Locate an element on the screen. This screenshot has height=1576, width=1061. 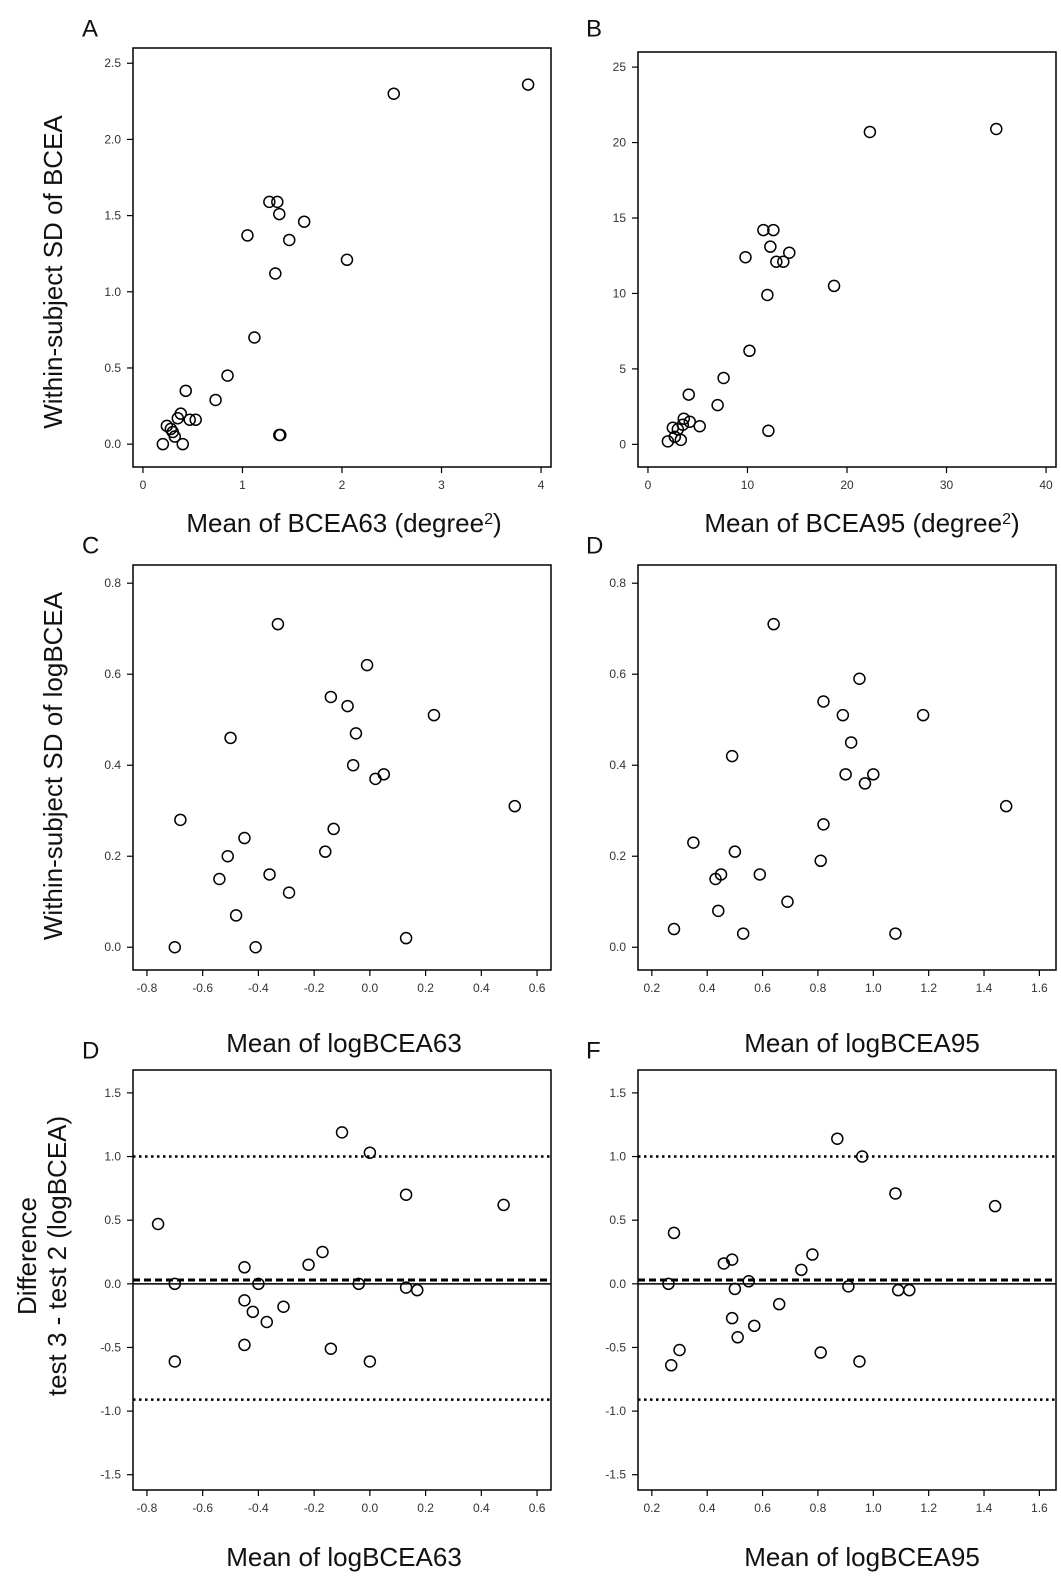
y-tick-label: 0.8 is located at coordinates (112, 583).